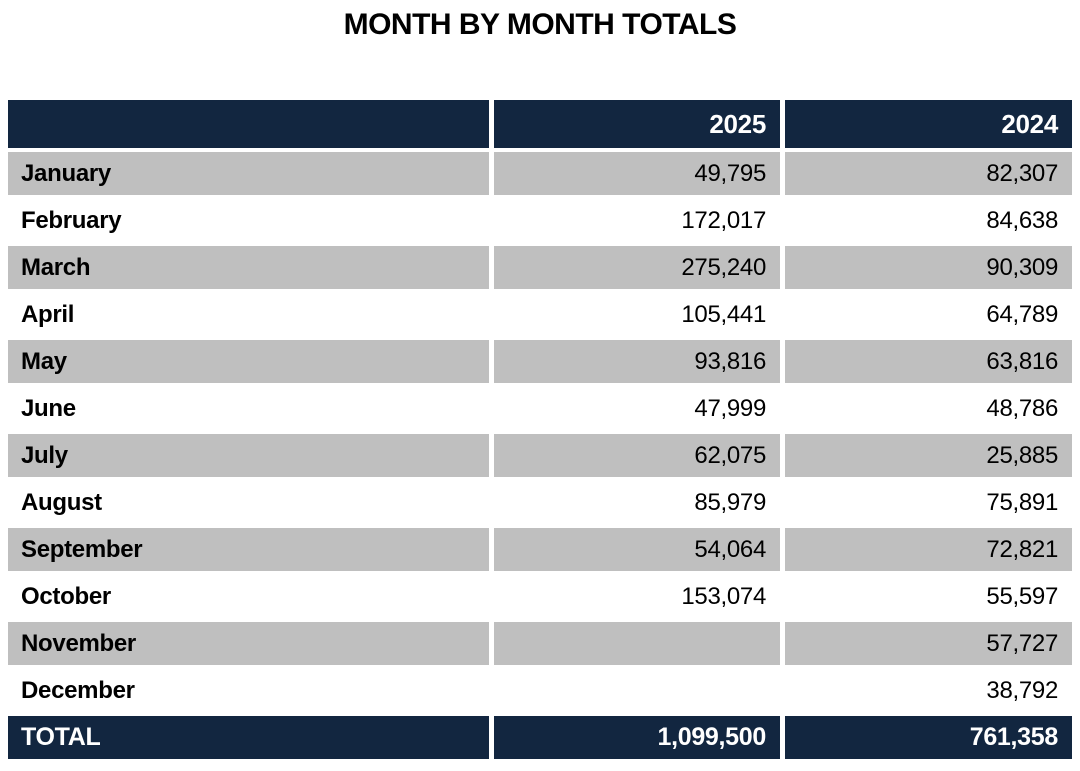 The image size is (1080, 771). I want to click on table-row: August 85,979 75,891, so click(540, 502).